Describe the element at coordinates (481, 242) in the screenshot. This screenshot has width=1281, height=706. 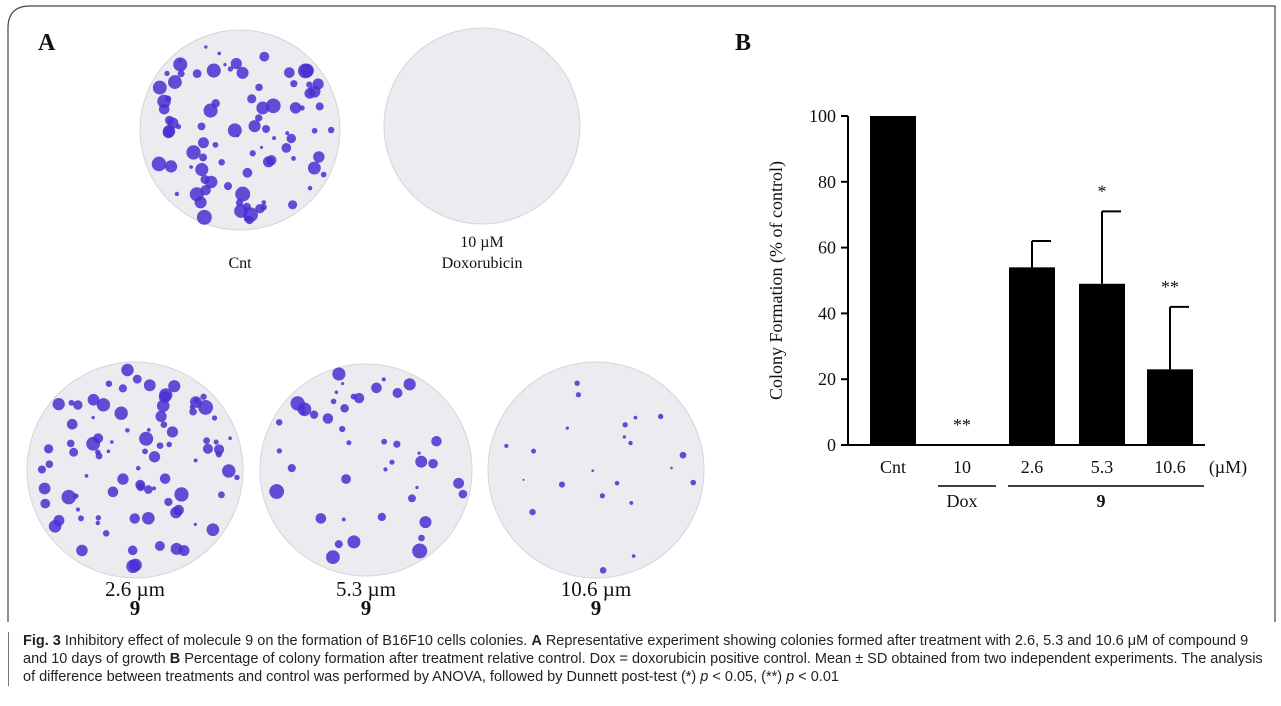
I see `plate-label: 10 µM` at that location.